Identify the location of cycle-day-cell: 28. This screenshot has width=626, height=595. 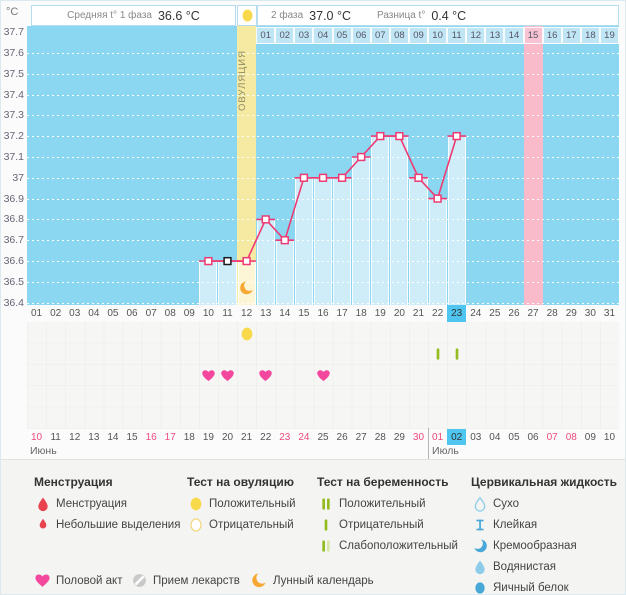
(552, 313).